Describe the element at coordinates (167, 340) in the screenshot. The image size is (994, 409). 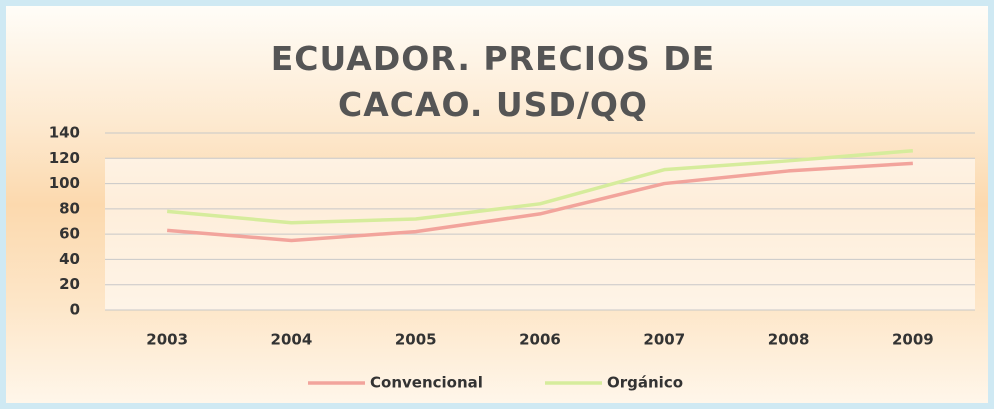
I see `x-tick-label: 2003` at that location.